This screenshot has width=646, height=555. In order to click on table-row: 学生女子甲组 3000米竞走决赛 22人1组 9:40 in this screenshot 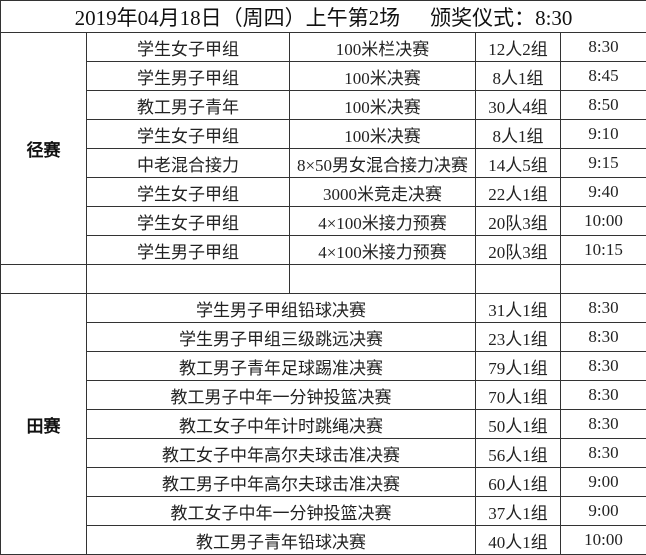, I will do `click(323, 192)`.